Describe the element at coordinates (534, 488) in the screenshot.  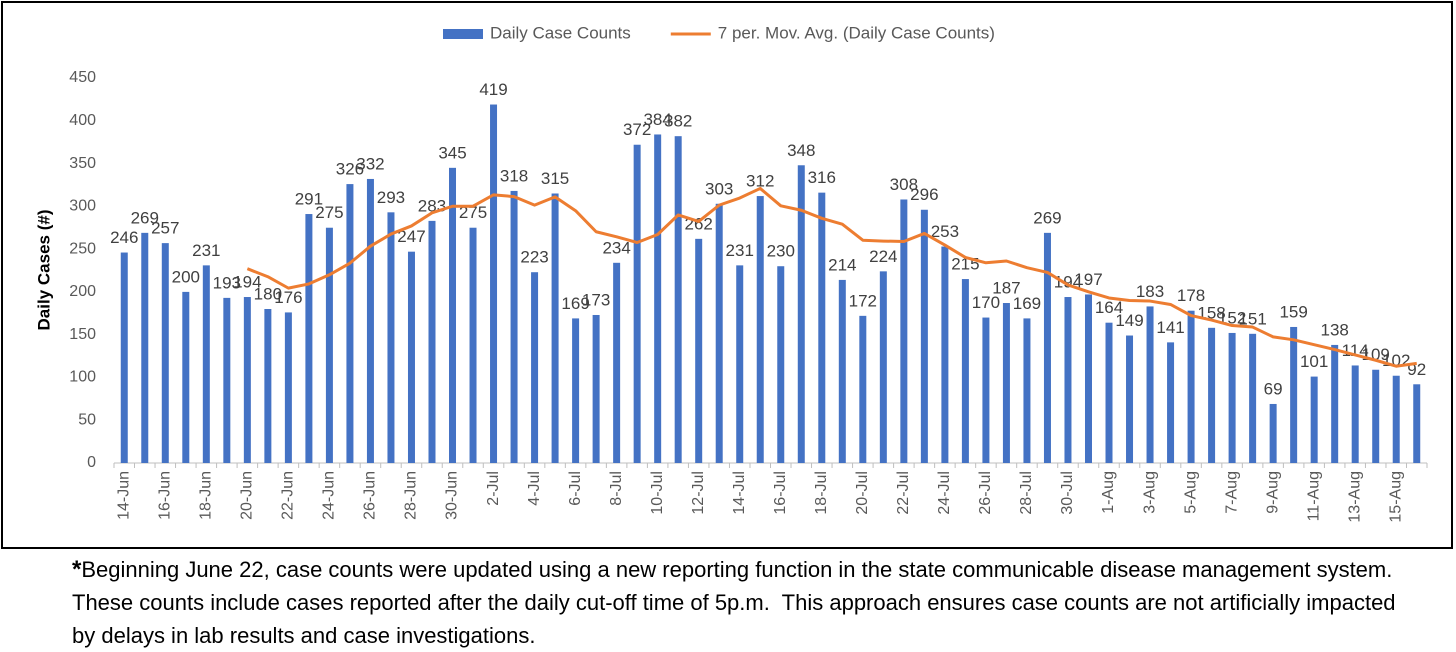
I see `x-tick-label: 4-Jul` at that location.